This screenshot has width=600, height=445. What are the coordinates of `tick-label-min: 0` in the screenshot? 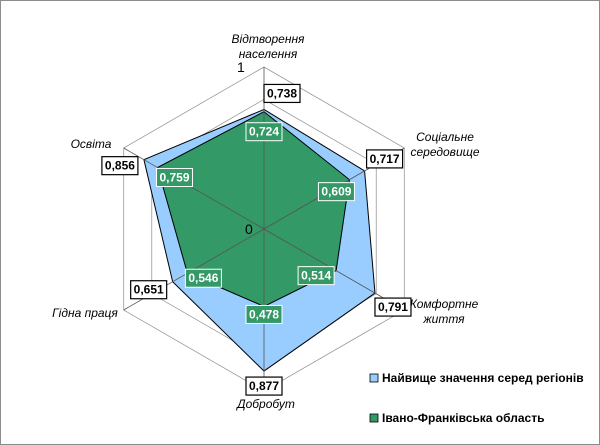 It's located at (249, 229).